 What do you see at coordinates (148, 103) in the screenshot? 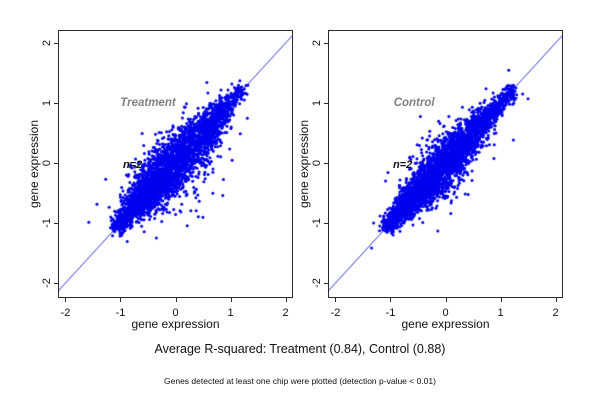
I see `panel-label: Treatment` at bounding box center [148, 103].